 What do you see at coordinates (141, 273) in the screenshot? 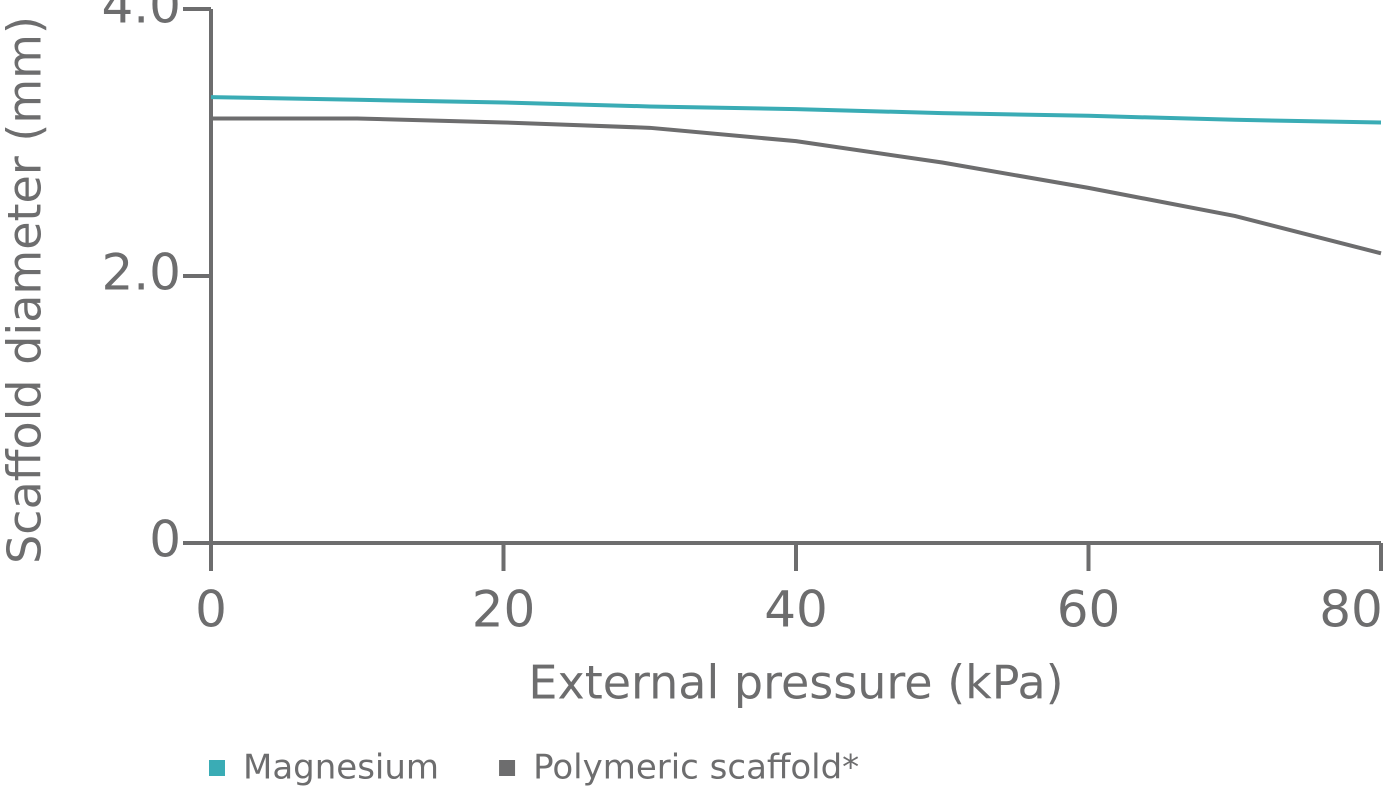
I see `y-tick-label: 2.0` at bounding box center [141, 273].